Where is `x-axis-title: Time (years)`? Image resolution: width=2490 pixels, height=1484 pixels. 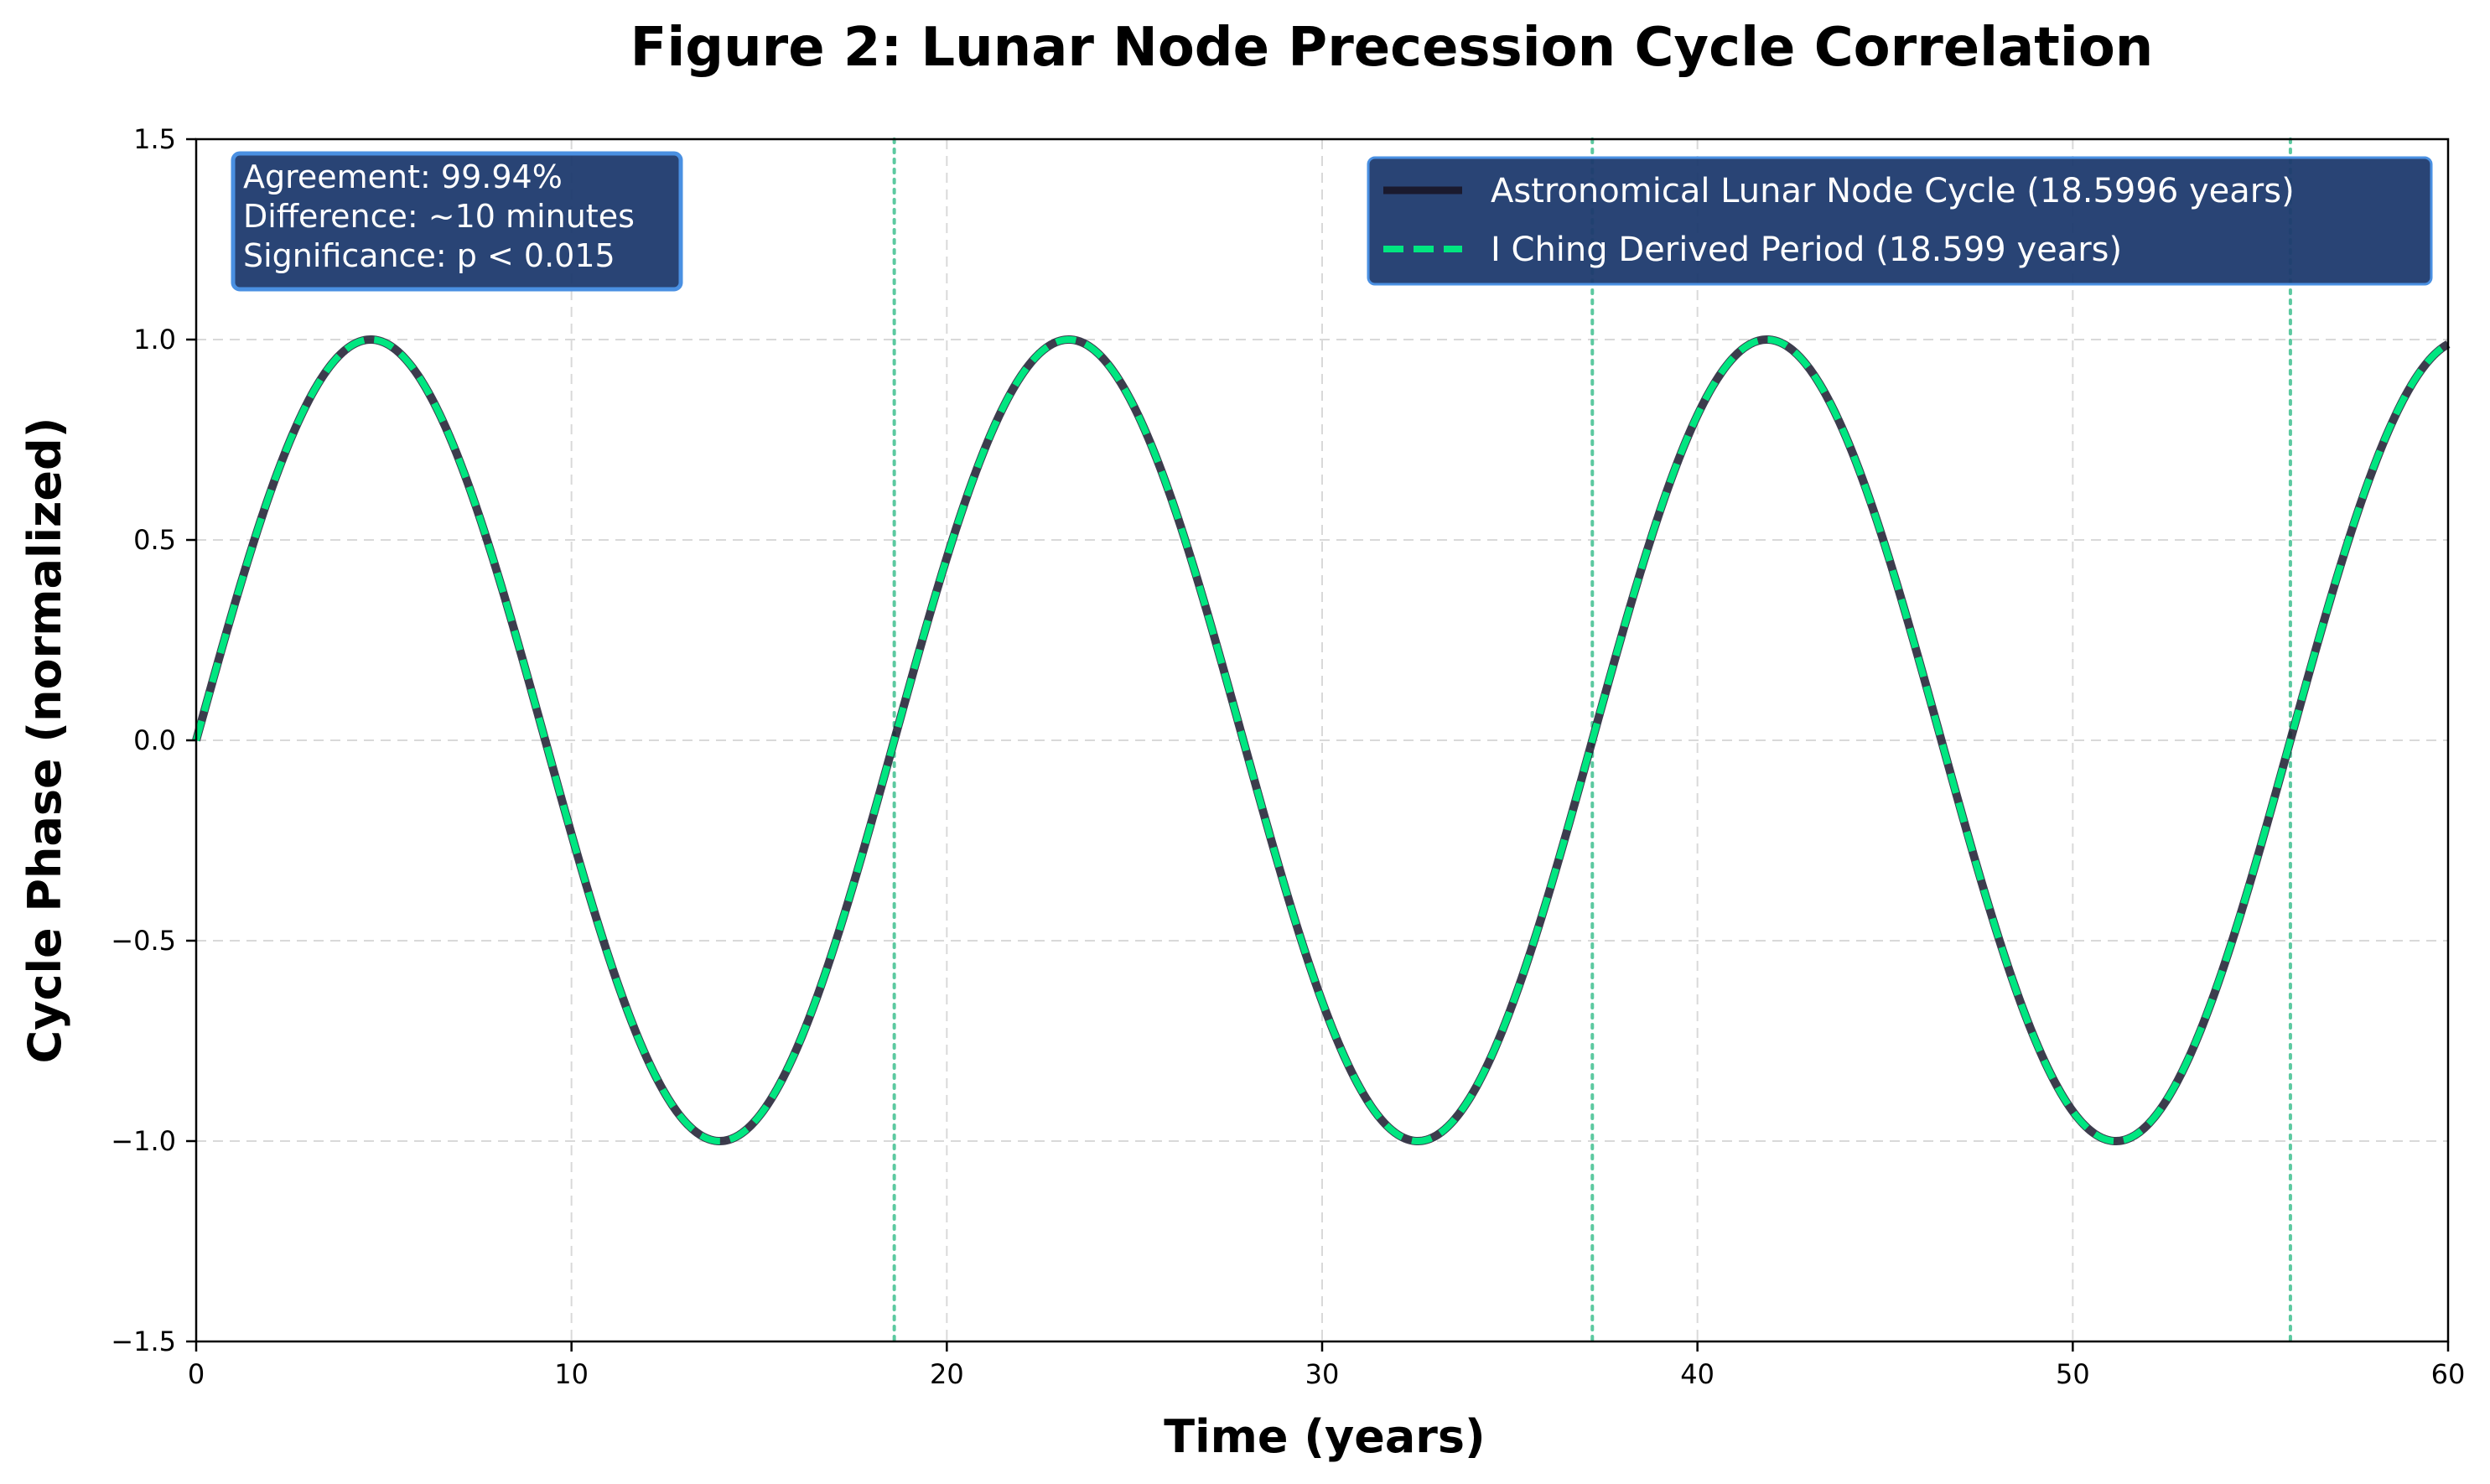 x-axis-title: Time (years) is located at coordinates (1324, 1436).